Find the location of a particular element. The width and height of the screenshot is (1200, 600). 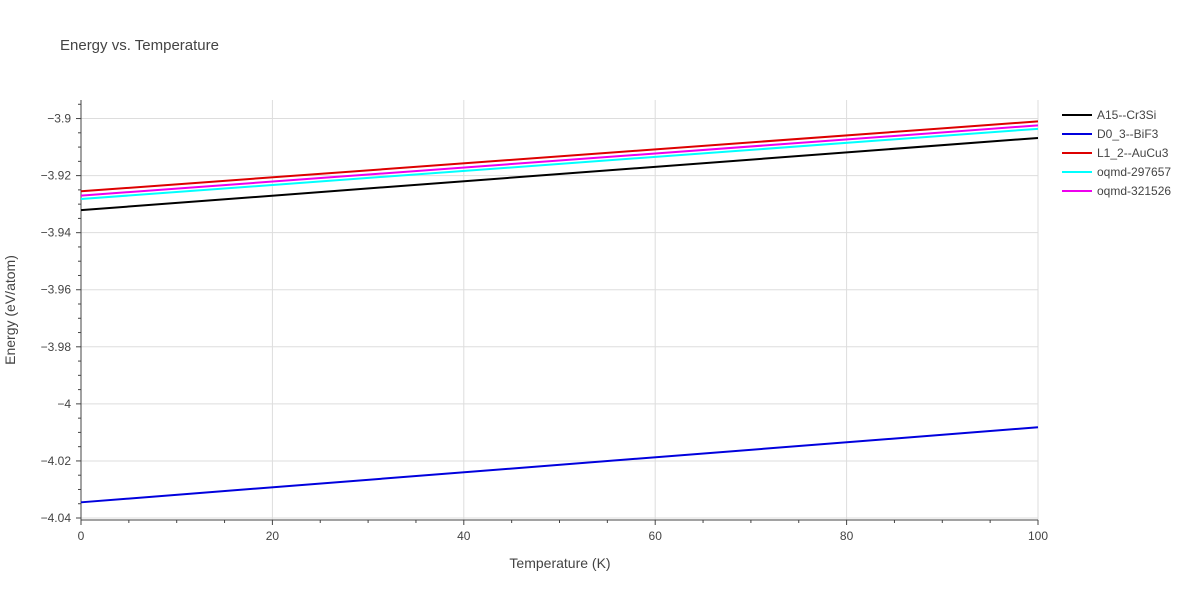

legend-item-d0-3-bif3: D0_3--BiF3 is located at coordinates (1110, 134).